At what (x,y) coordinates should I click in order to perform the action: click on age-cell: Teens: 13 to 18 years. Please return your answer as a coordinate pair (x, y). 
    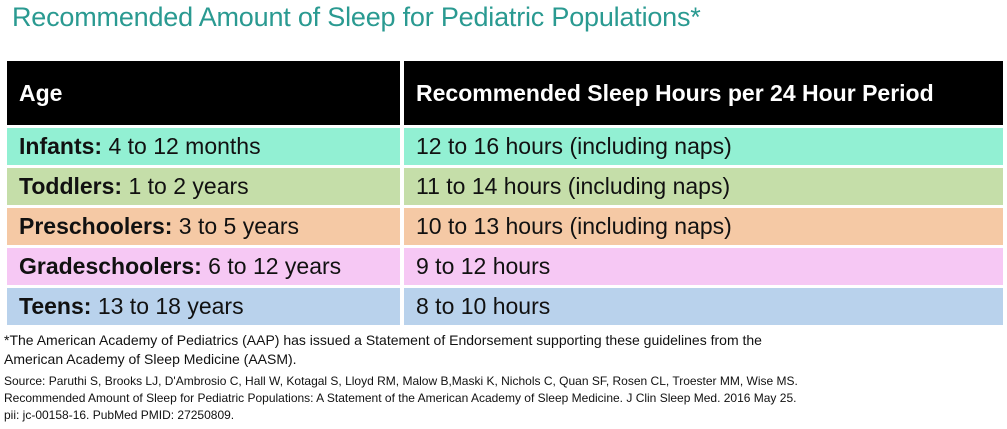
    Looking at the image, I should click on (203, 306).